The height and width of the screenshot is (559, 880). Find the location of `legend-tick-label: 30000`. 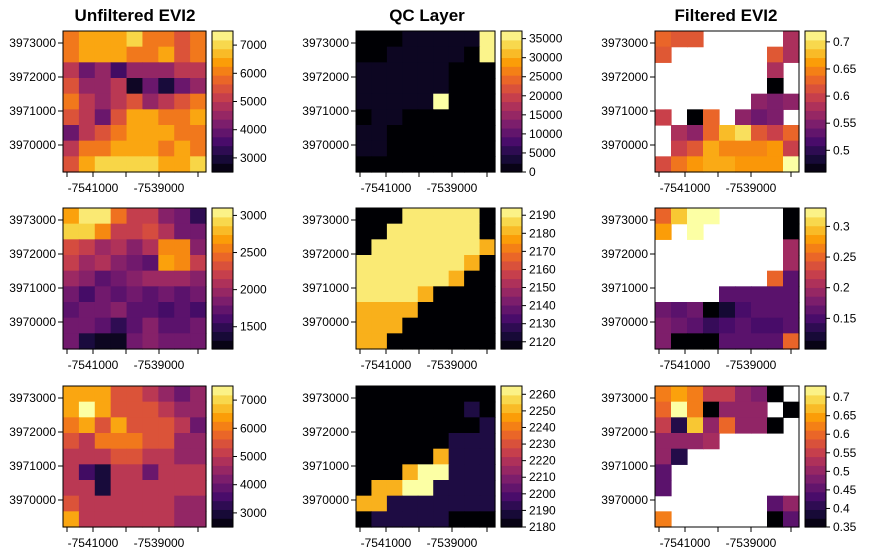

legend-tick-label: 30000 is located at coordinates (546, 58).